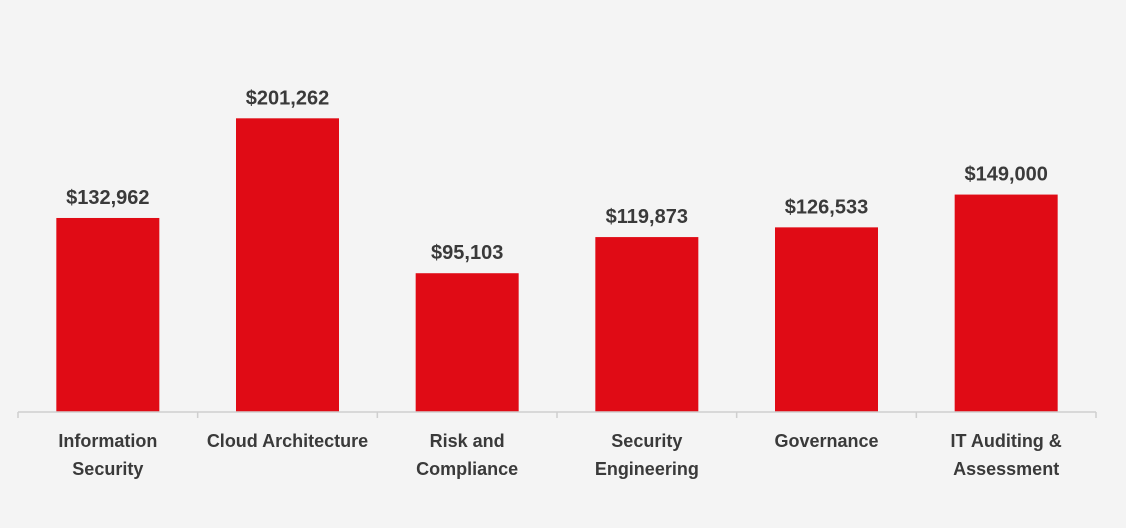 This screenshot has height=528, width=1126. Describe the element at coordinates (826, 441) in the screenshot. I see `category-tick-label: Governance` at that location.